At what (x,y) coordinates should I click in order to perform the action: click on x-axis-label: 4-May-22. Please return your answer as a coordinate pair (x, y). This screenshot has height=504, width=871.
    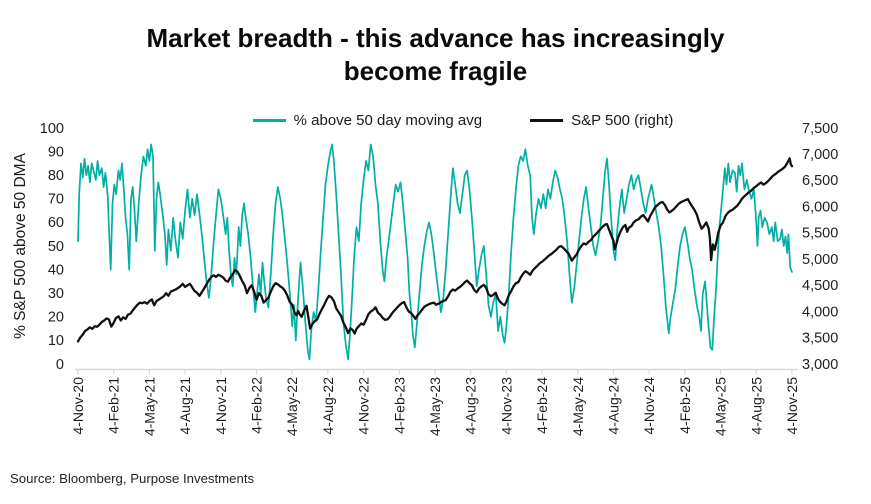
    Looking at the image, I should click on (292, 406).